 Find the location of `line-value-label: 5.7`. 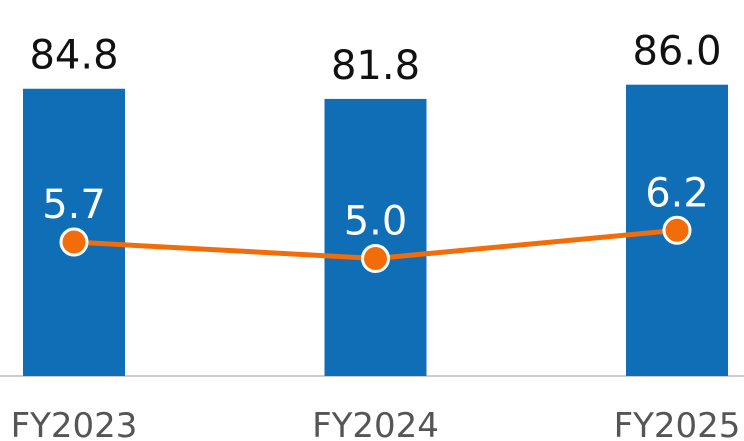

line-value-label: 5.7 is located at coordinates (74, 205).